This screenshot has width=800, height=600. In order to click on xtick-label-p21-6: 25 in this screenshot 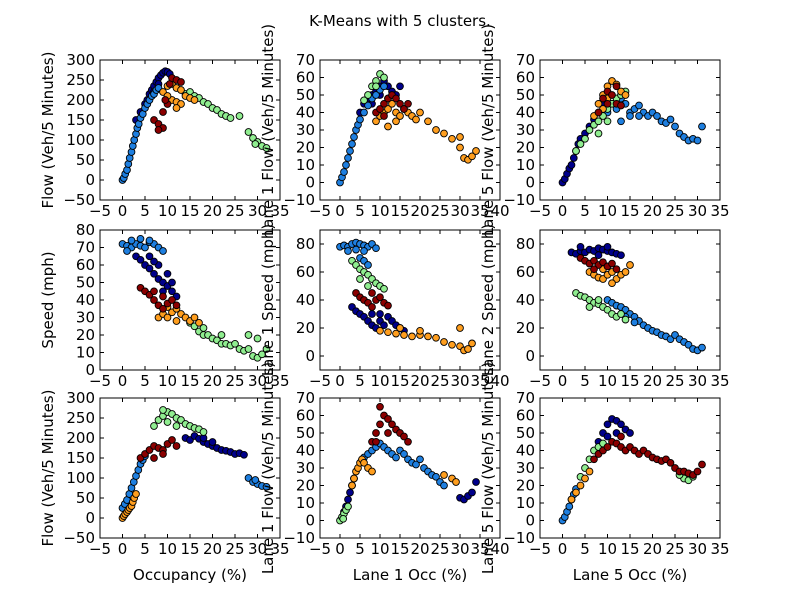, I will do `click(234, 381)`.